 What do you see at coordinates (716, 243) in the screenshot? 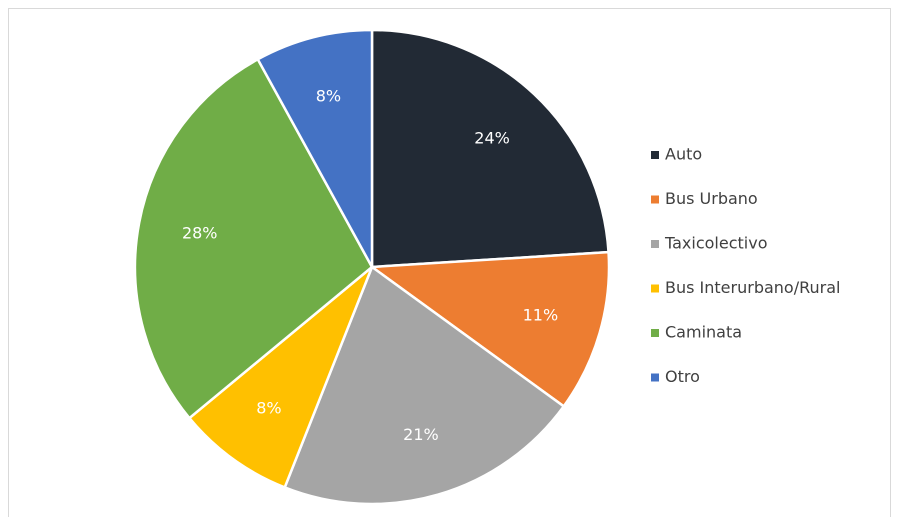
I see `legend-label: Taxicolectivo` at bounding box center [716, 243].